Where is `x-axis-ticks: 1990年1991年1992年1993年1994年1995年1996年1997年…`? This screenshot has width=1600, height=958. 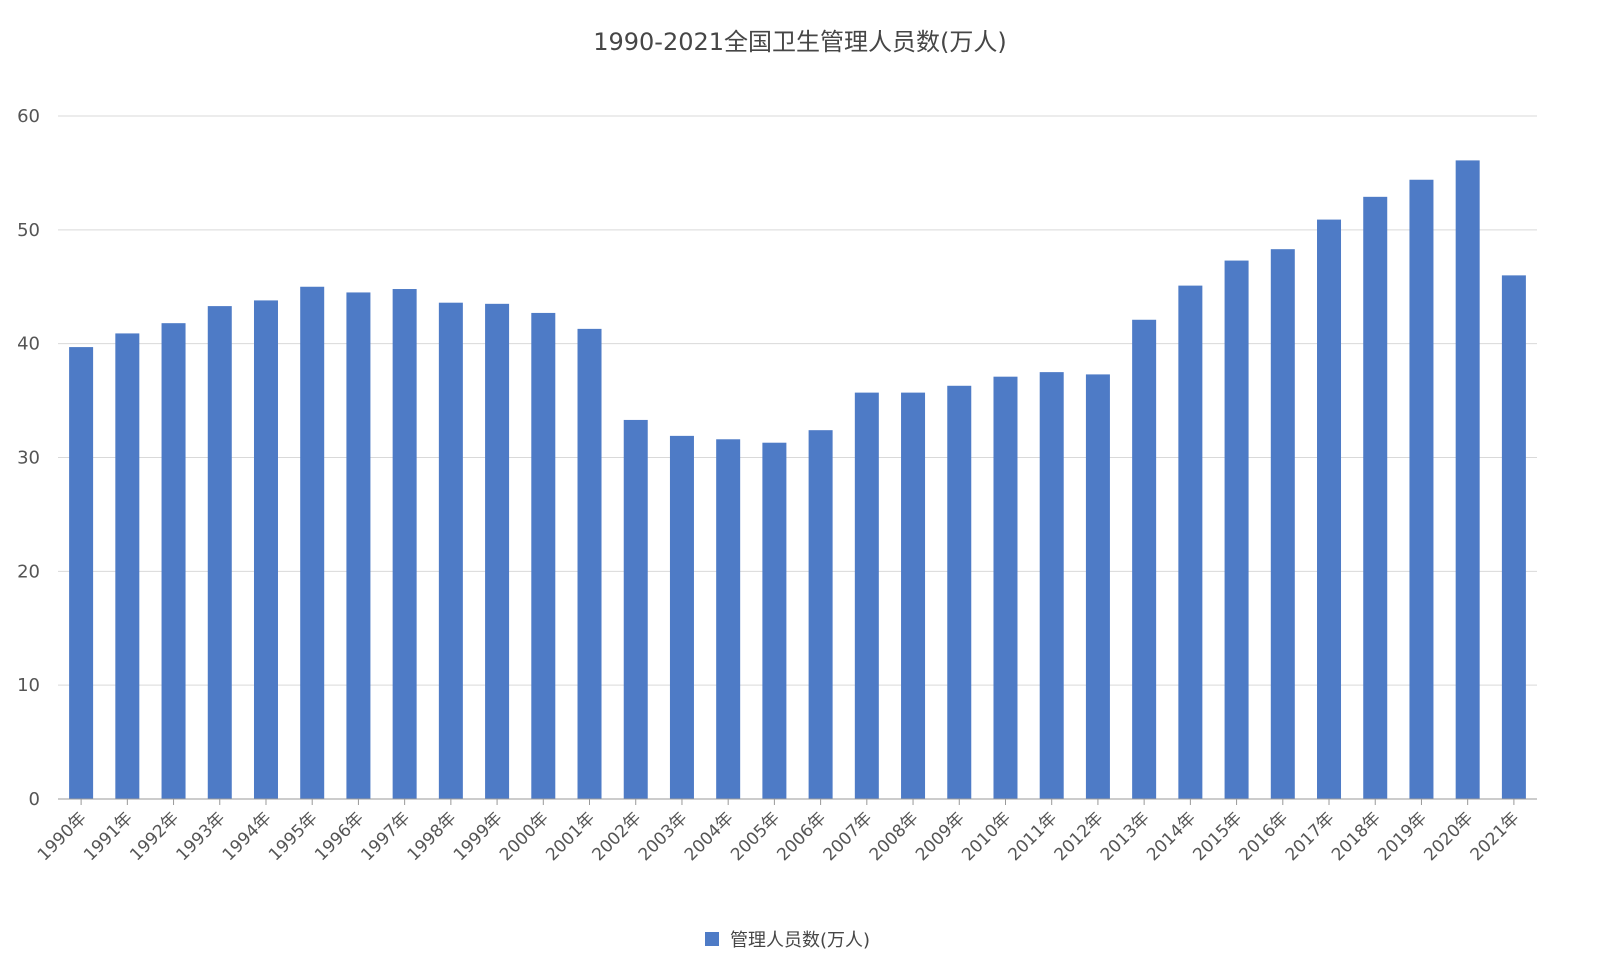
x-axis-ticks: 1990年1991年1992年1993年1994年1995年1996年1997年… is located at coordinates (779, 836).